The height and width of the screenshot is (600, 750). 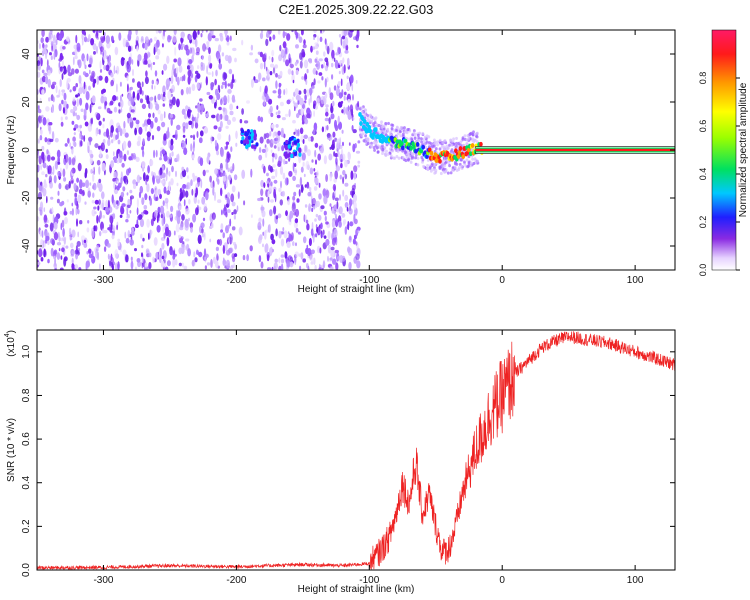 What do you see at coordinates (295, 142) in the screenshot?
I see `cluster-cell` at bounding box center [295, 142].